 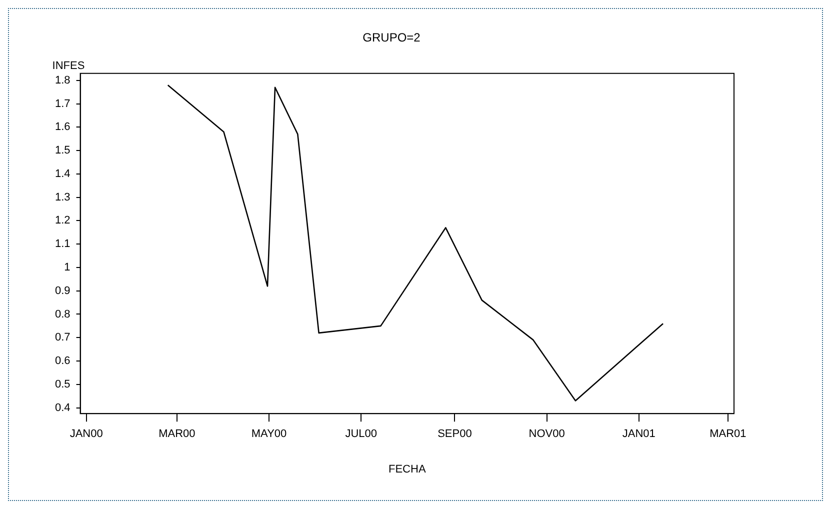 What do you see at coordinates (62, 290) in the screenshot?
I see `y-tick-label: 0.9` at bounding box center [62, 290].